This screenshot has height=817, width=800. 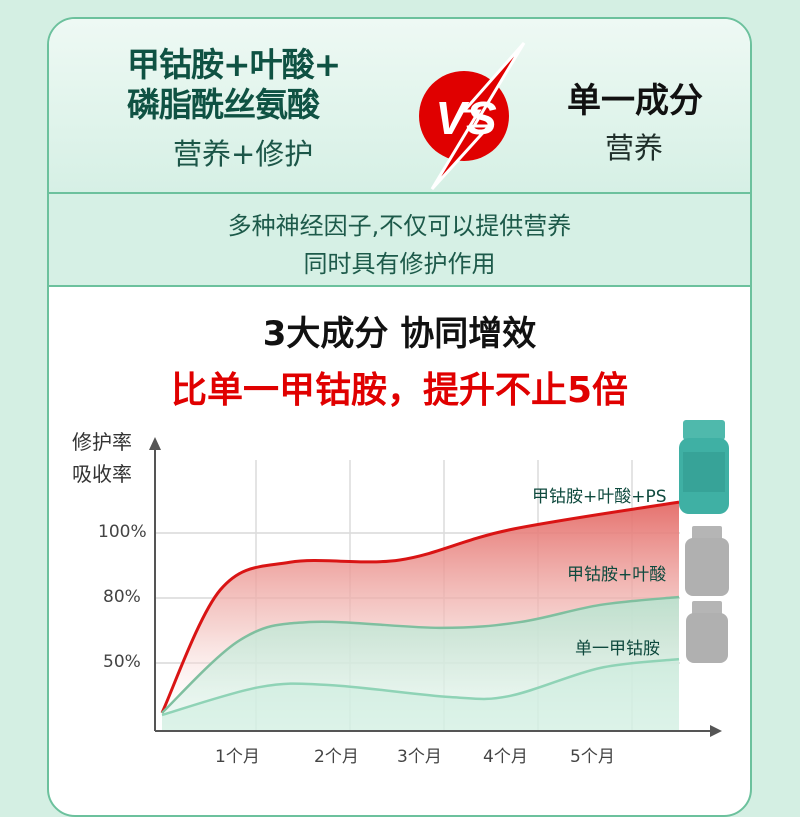 I want to click on y-axis-label-line2: 吸收率, so click(x=102, y=474).